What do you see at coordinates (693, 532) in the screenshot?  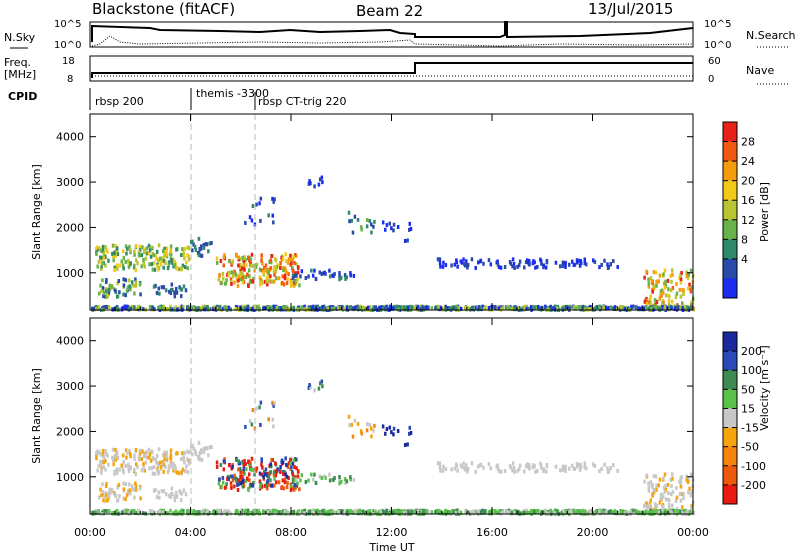 I see `x-tick-label: 00:00` at bounding box center [693, 532].